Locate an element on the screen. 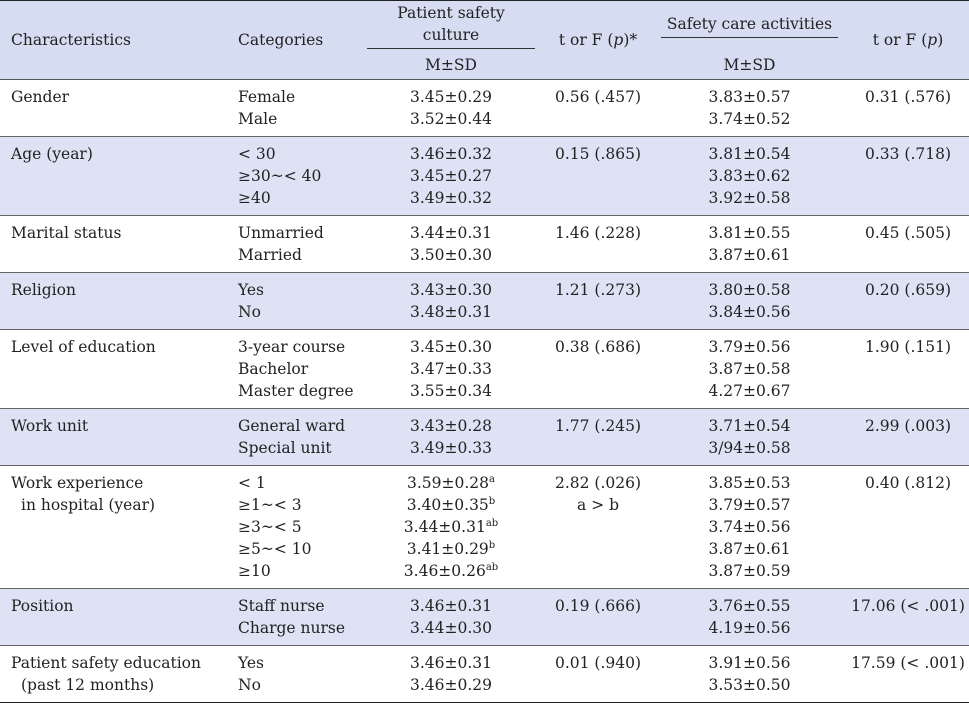 The image size is (969, 703). category-cell: Staff nurse Charge nurse is located at coordinates (293, 617).